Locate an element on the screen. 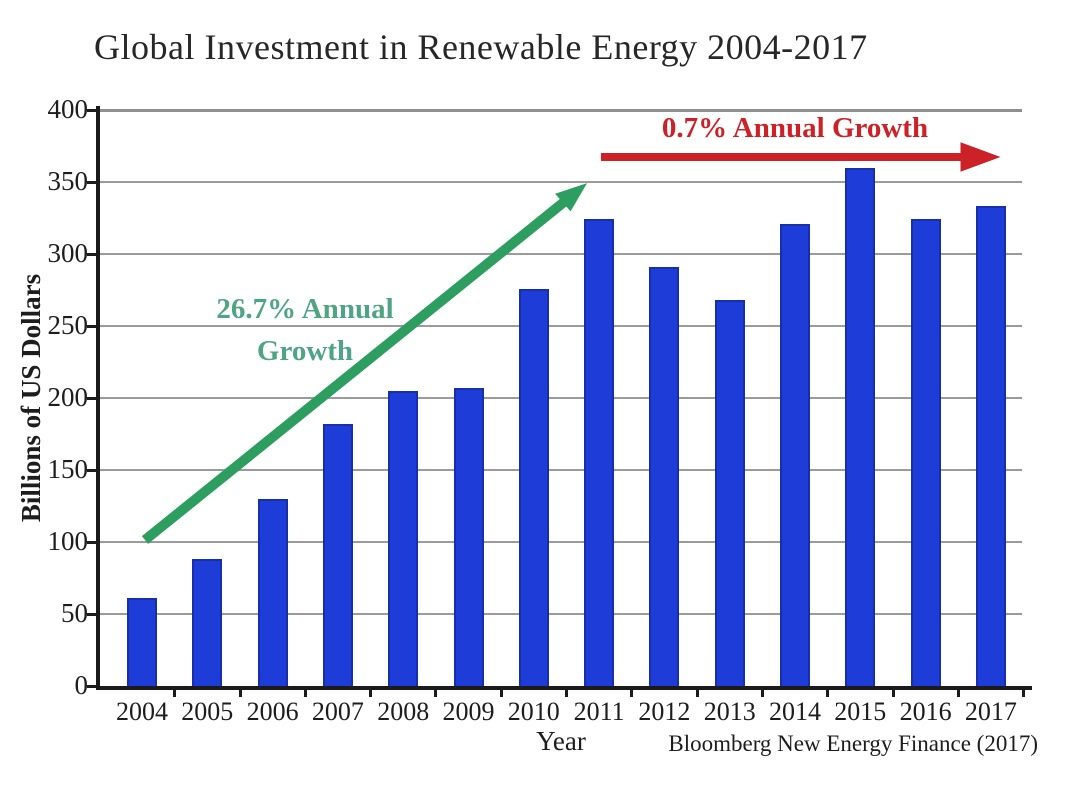 The image size is (1068, 794). x-tick-label-2004: 2004 is located at coordinates (142, 711).